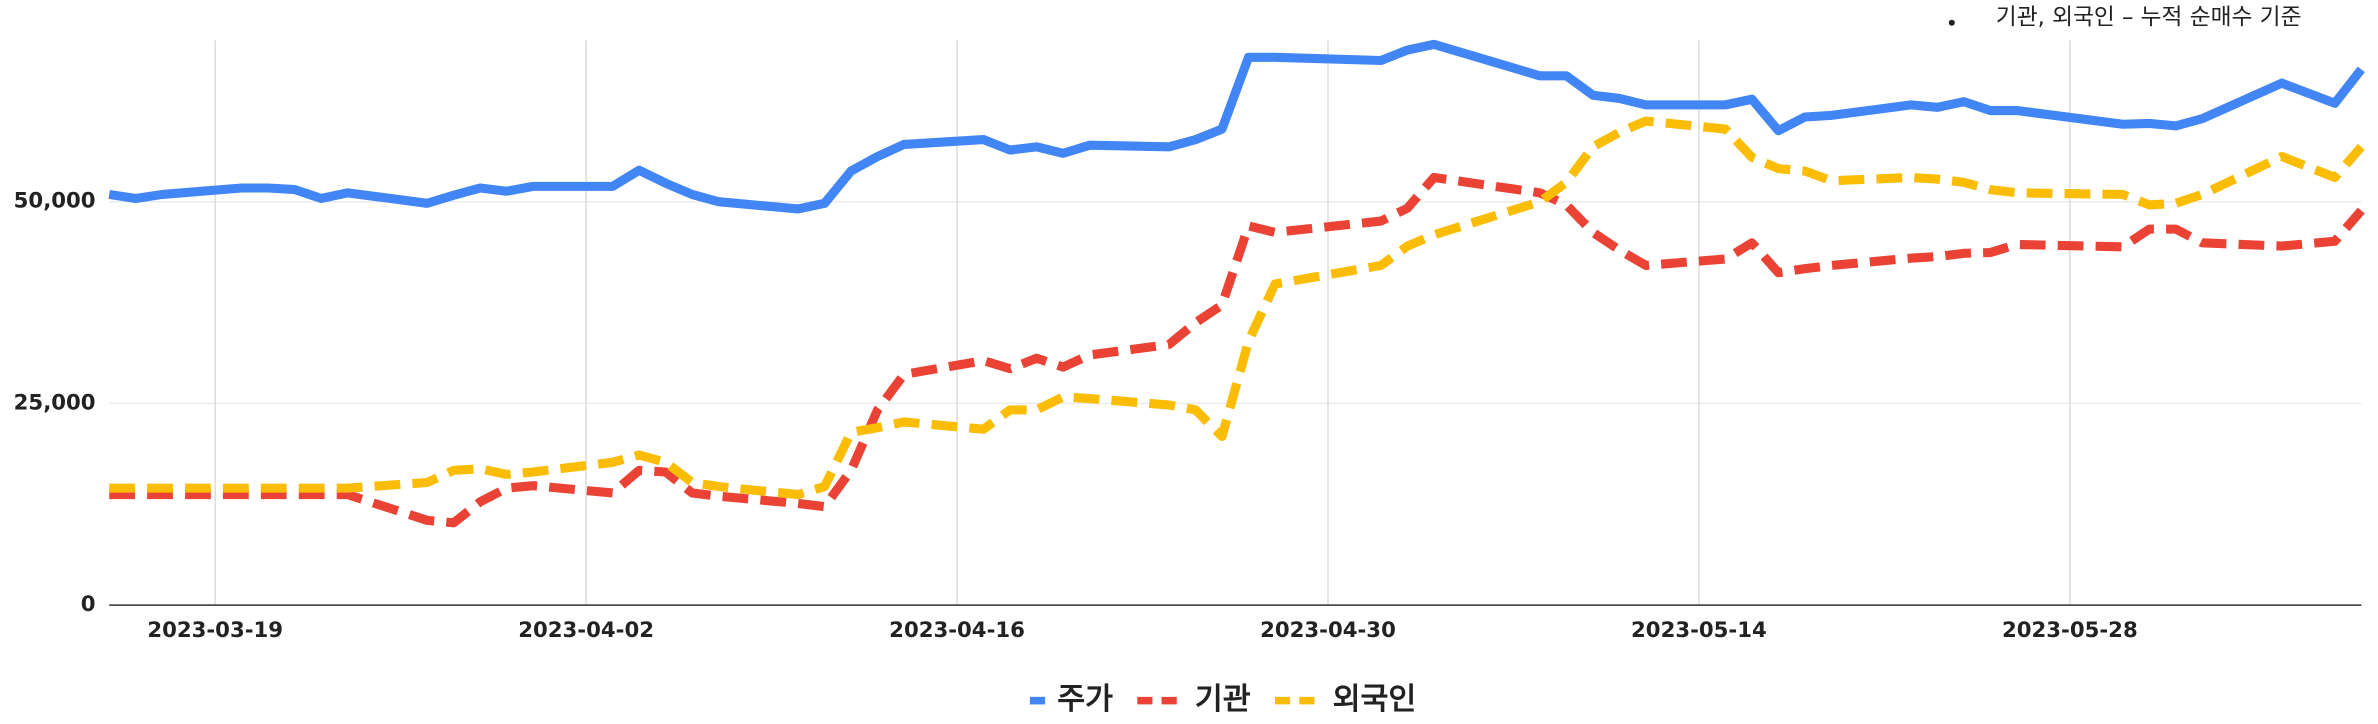 The height and width of the screenshot is (724, 2378). I want to click on x-tick-label: 2023-05-14, so click(1699, 630).